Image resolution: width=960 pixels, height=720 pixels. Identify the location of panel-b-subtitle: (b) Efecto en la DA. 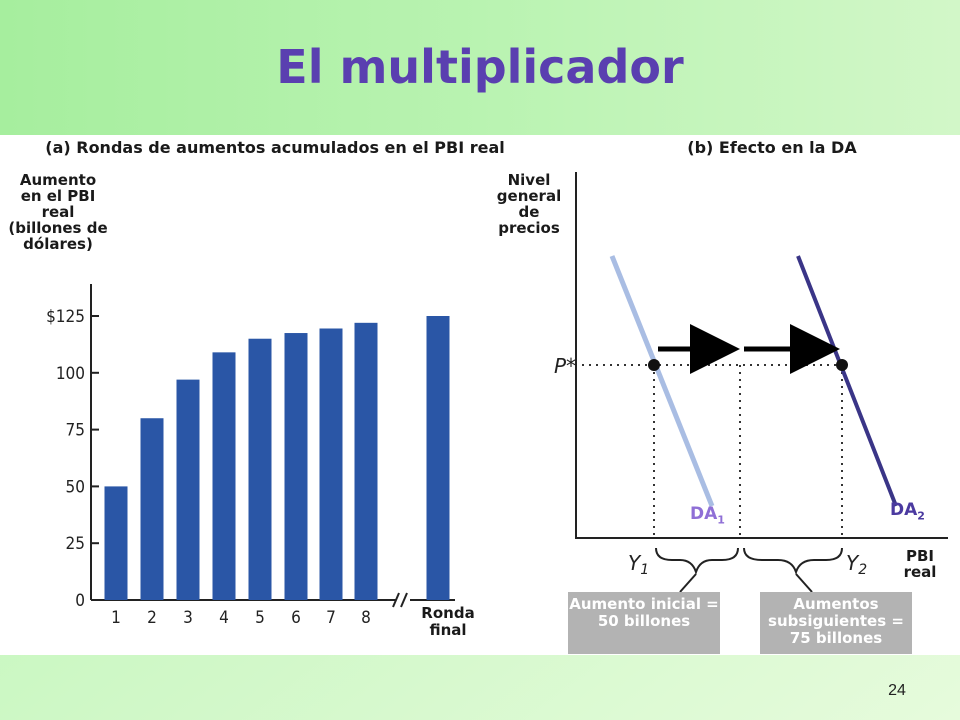
(772, 147).